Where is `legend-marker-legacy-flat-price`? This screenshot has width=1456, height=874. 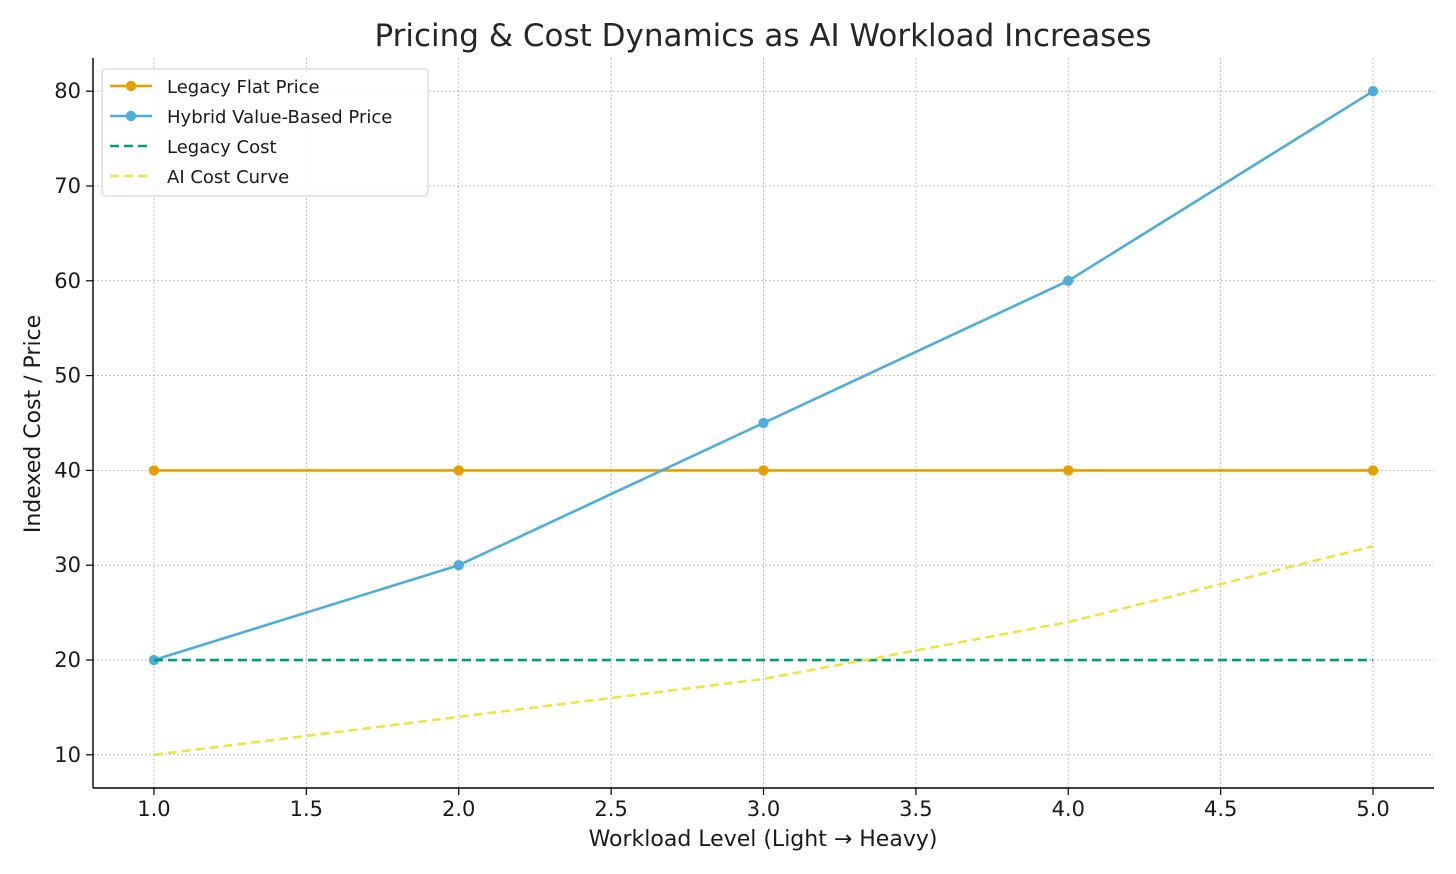 legend-marker-legacy-flat-price is located at coordinates (131, 86).